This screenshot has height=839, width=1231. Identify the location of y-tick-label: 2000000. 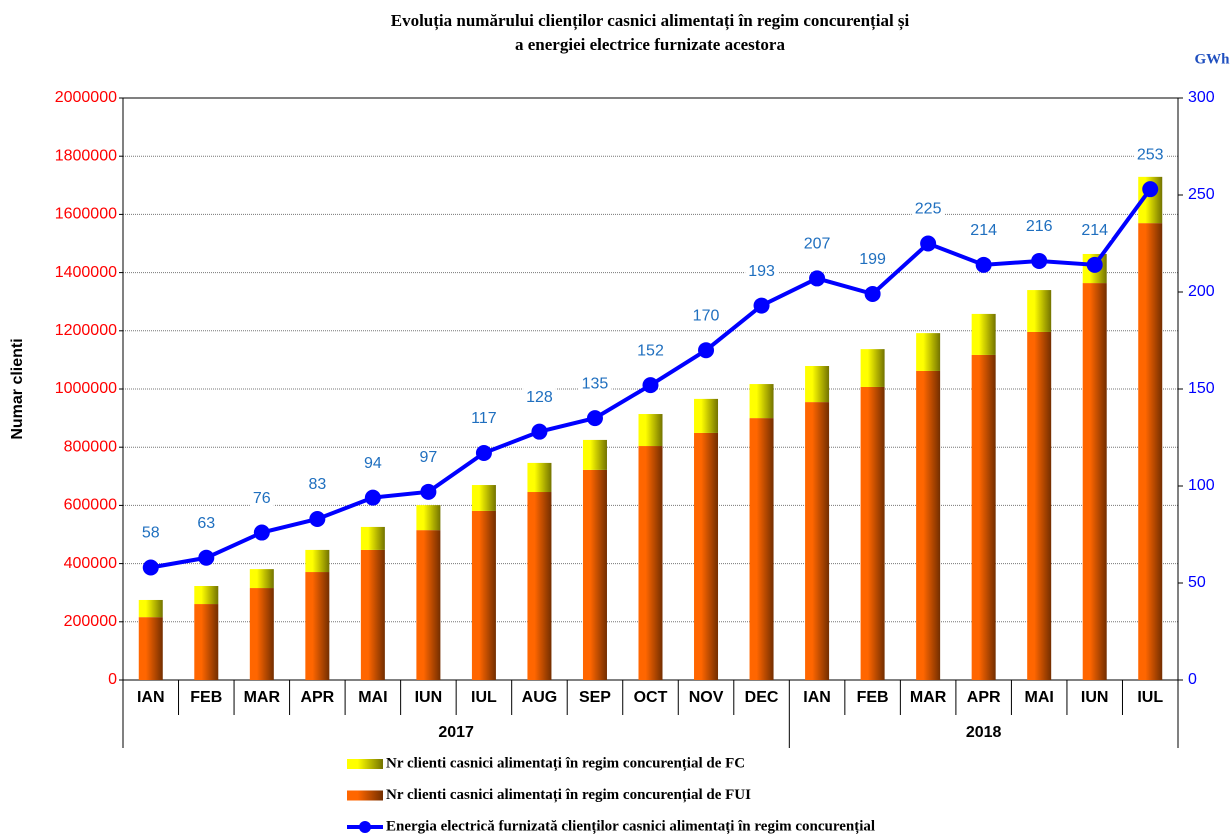
(86, 97).